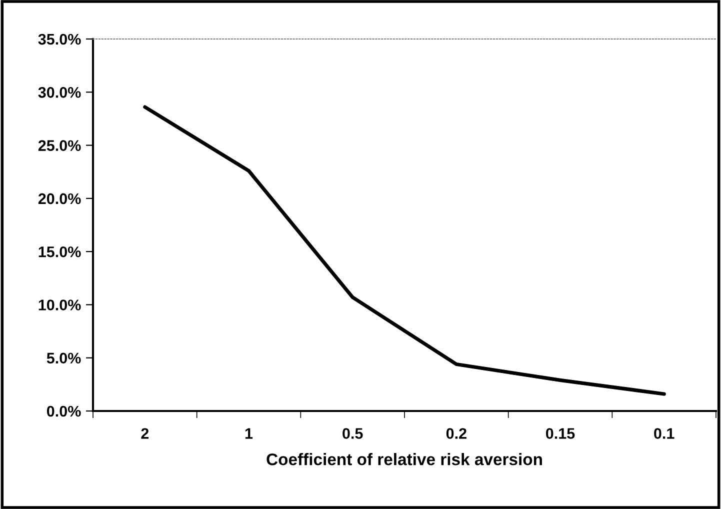 Image resolution: width=721 pixels, height=509 pixels. I want to click on y-tick-label: 30.0%, so click(59, 92).